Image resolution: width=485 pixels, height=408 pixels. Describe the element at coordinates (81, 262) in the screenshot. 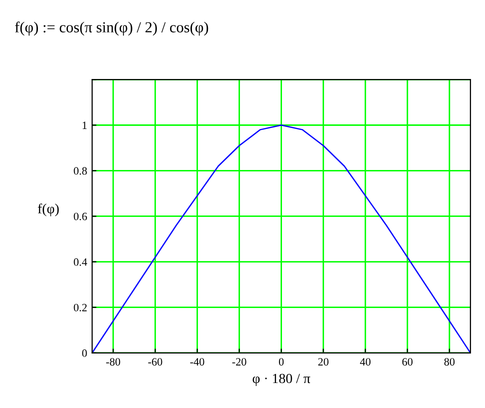

I see `y-tick-label: 0.4` at that location.